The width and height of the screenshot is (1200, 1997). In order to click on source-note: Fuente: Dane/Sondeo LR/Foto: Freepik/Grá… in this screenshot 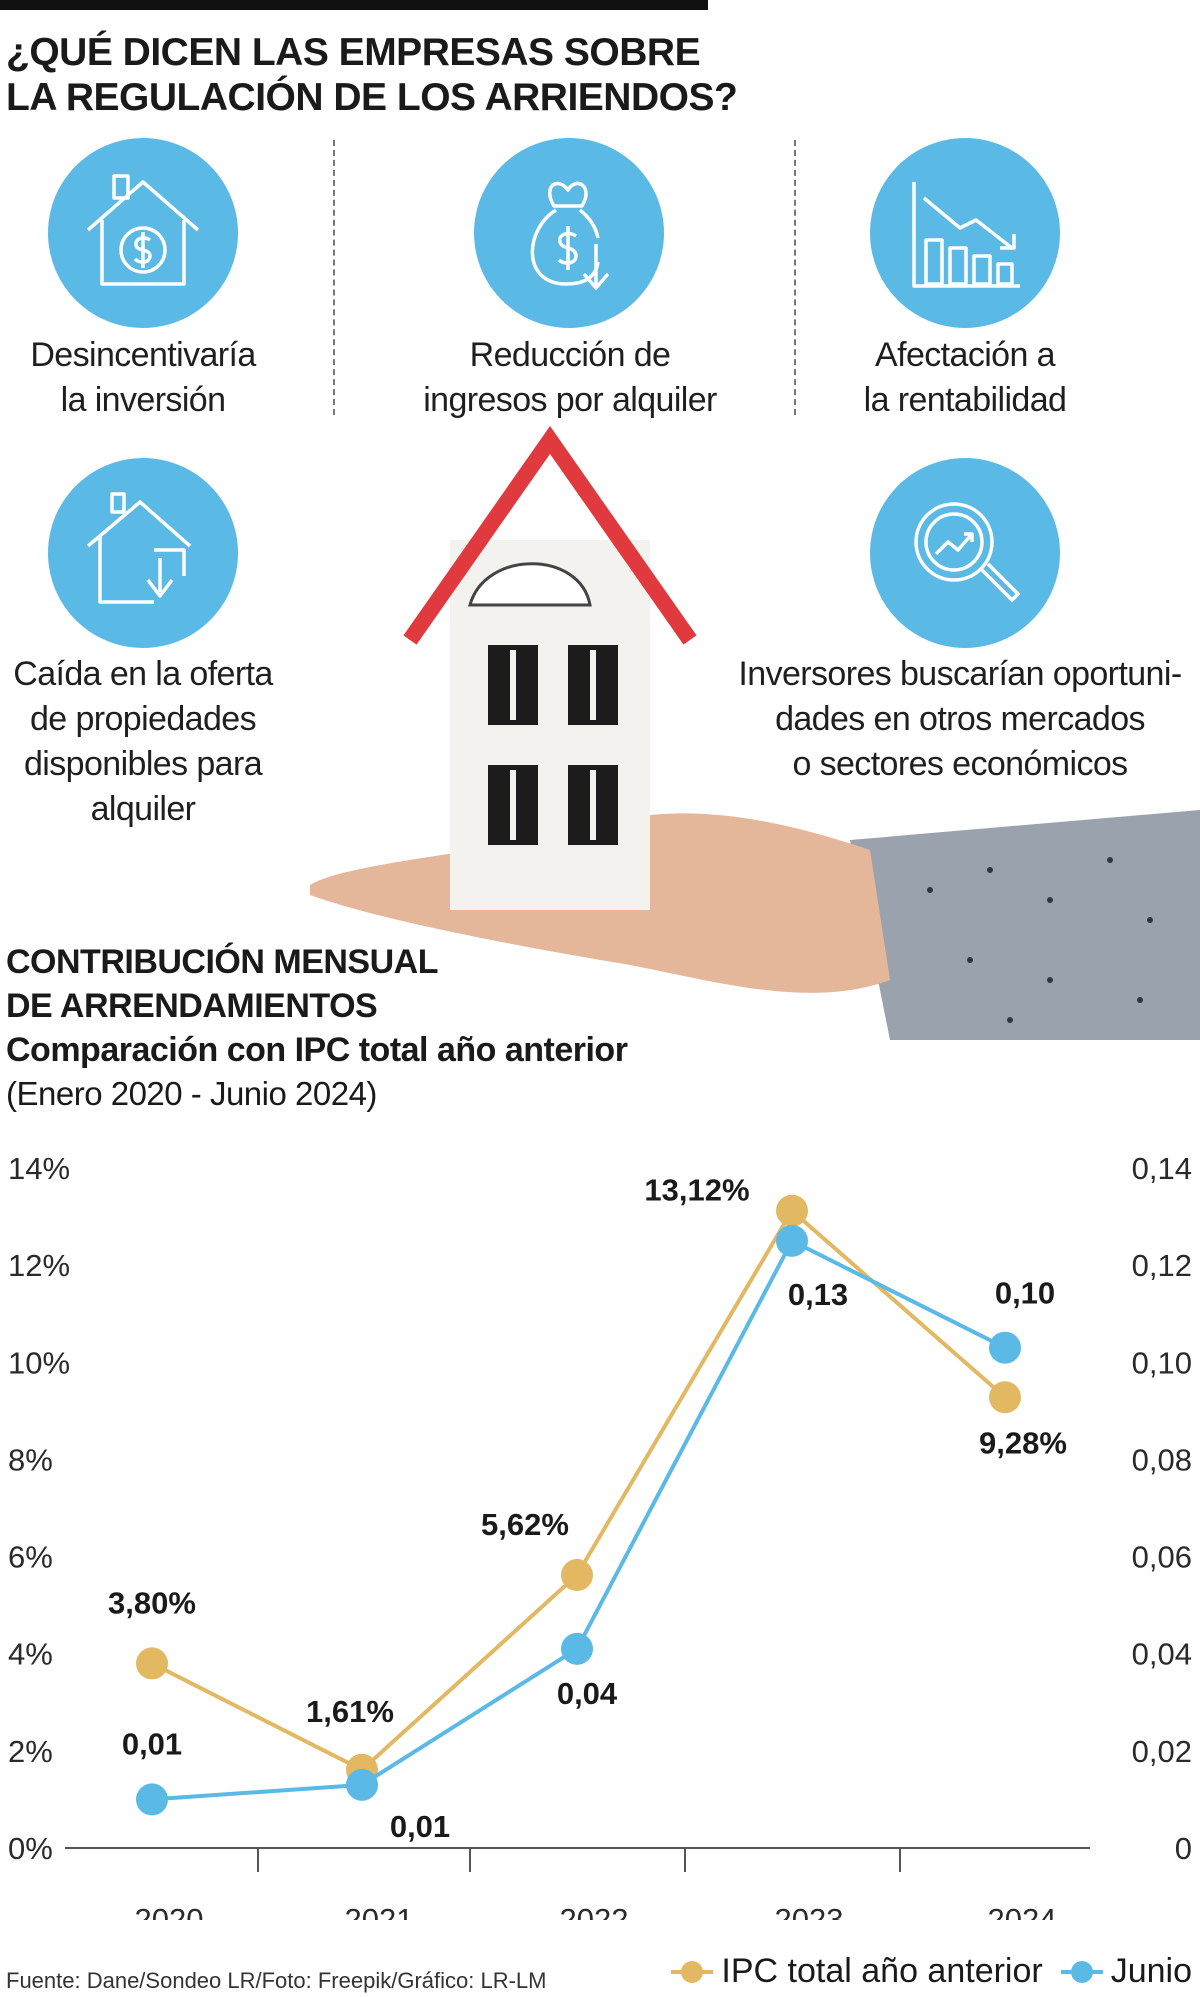, I will do `click(276, 1980)`.